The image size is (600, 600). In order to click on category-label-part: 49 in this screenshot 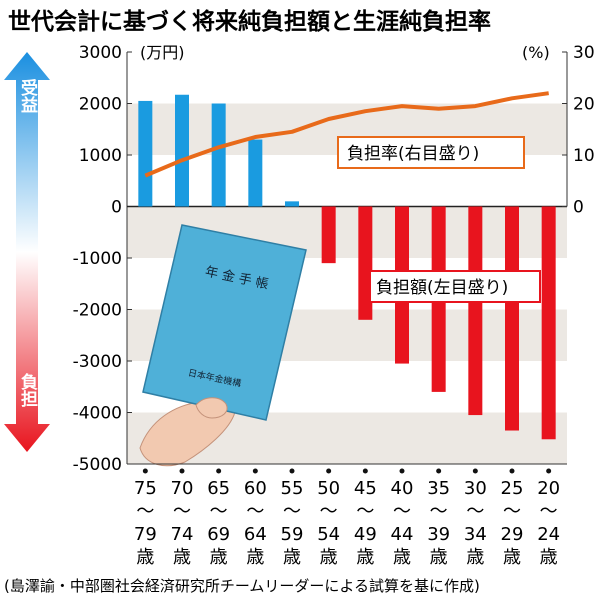, I will do `click(365, 534)`.